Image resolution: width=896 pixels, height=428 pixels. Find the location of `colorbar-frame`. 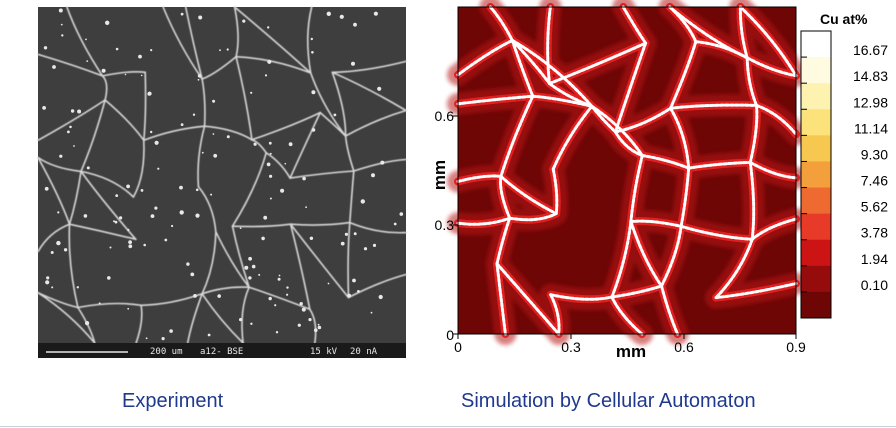

colorbar-frame is located at coordinates (816, 174).